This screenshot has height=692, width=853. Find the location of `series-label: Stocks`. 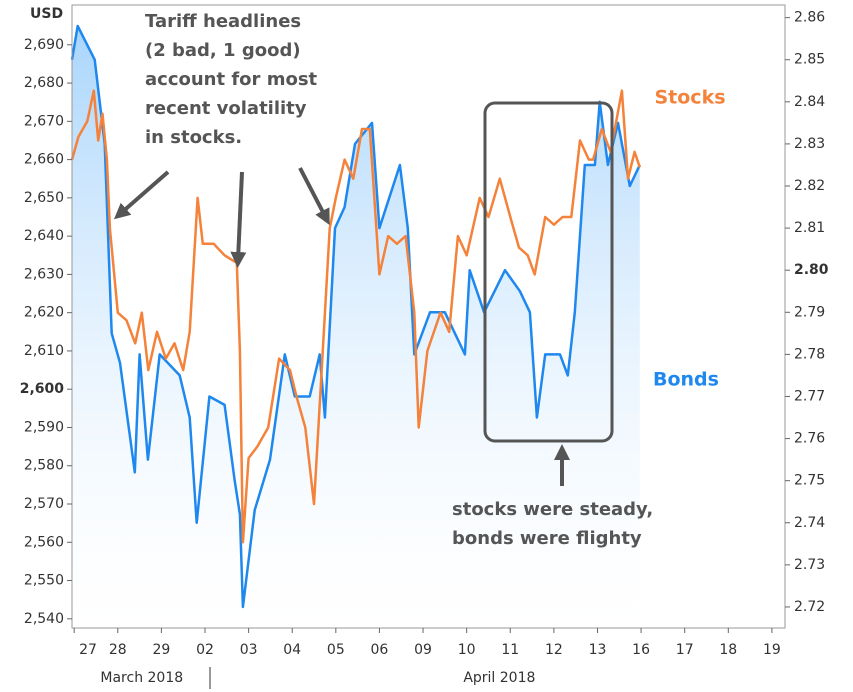

series-label: Stocks is located at coordinates (689, 98).